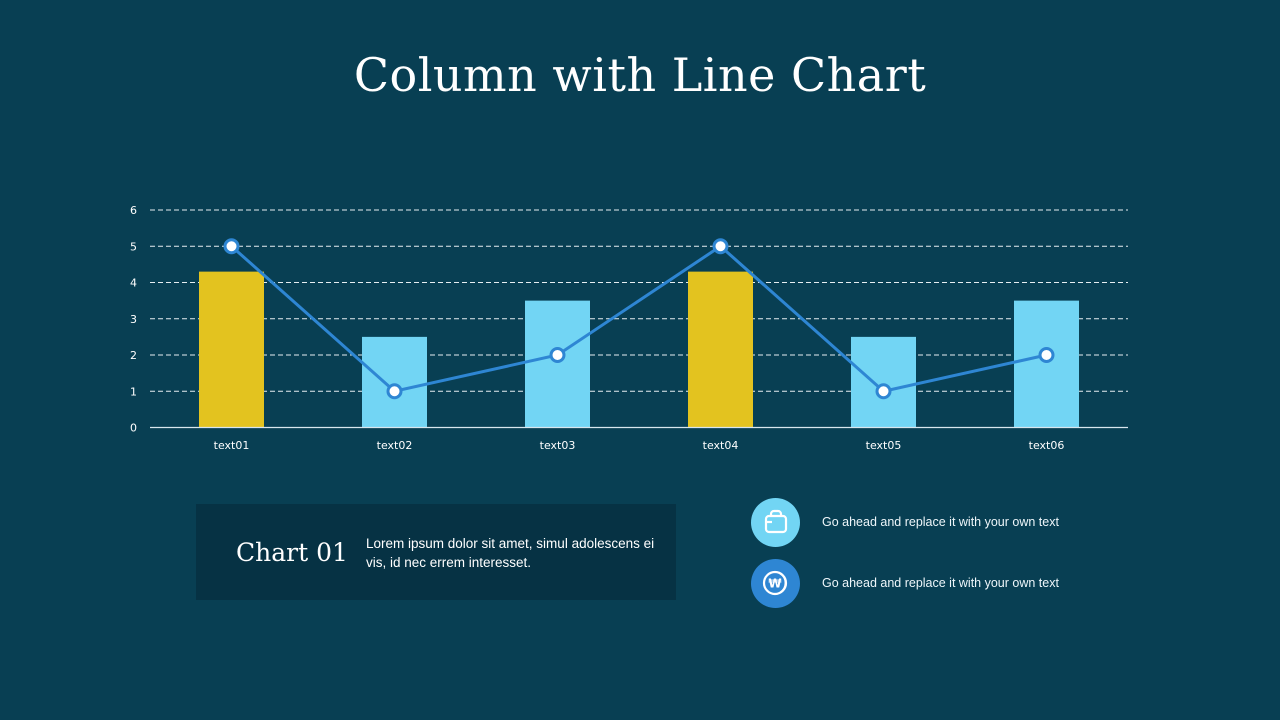 The image size is (1280, 720). What do you see at coordinates (775, 522) in the screenshot?
I see `shopping-bag-icon` at bounding box center [775, 522].